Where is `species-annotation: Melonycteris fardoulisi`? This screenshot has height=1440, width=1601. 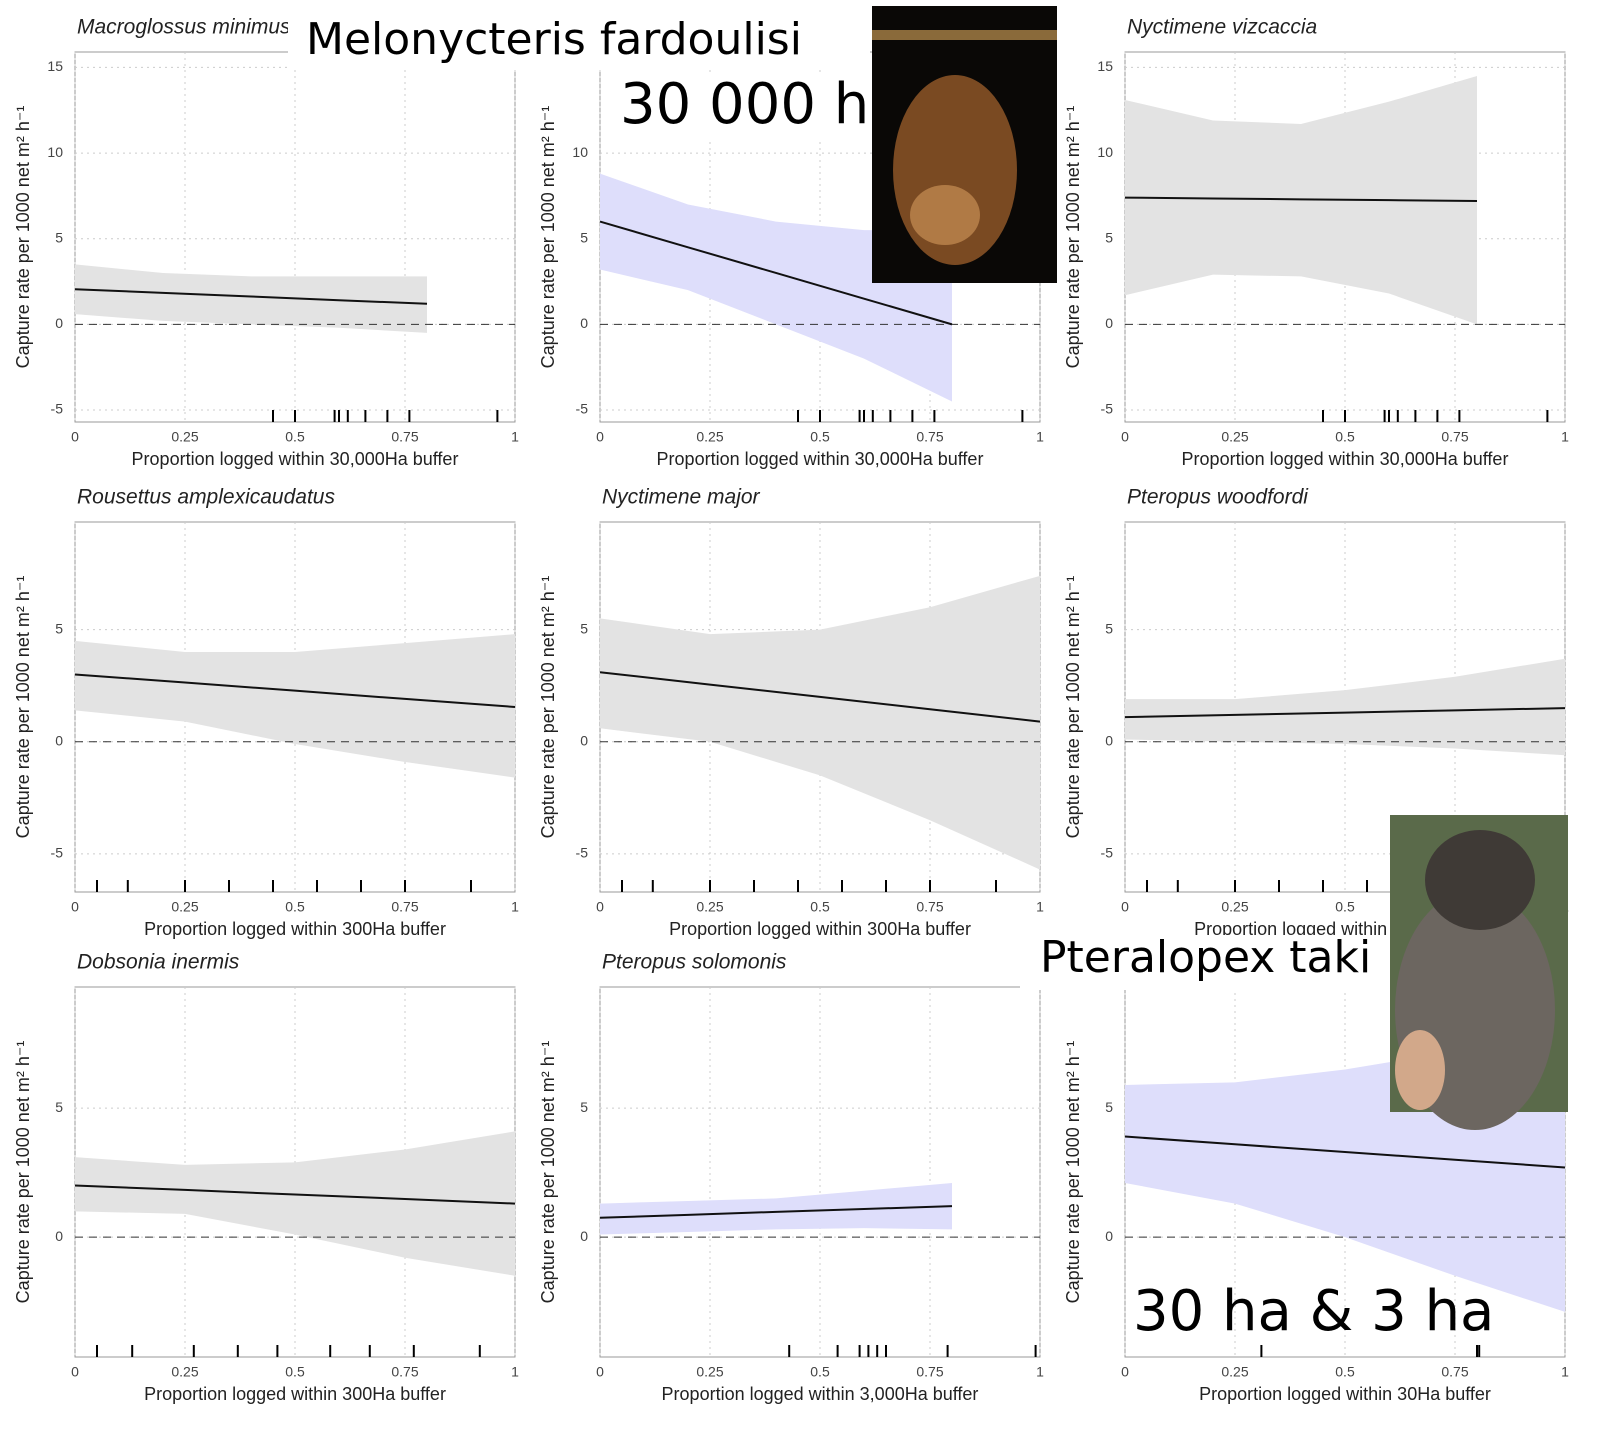 species-annotation: Melonycteris fardoulisi is located at coordinates (554, 39).